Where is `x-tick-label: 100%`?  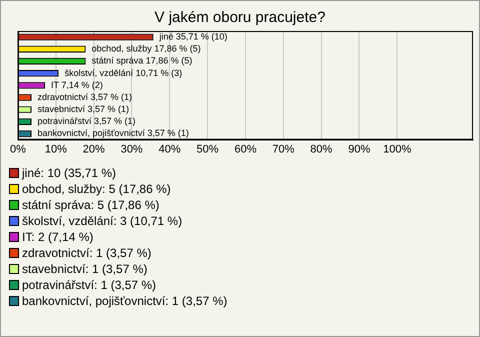 x-tick-label: 100% is located at coordinates (397, 149).